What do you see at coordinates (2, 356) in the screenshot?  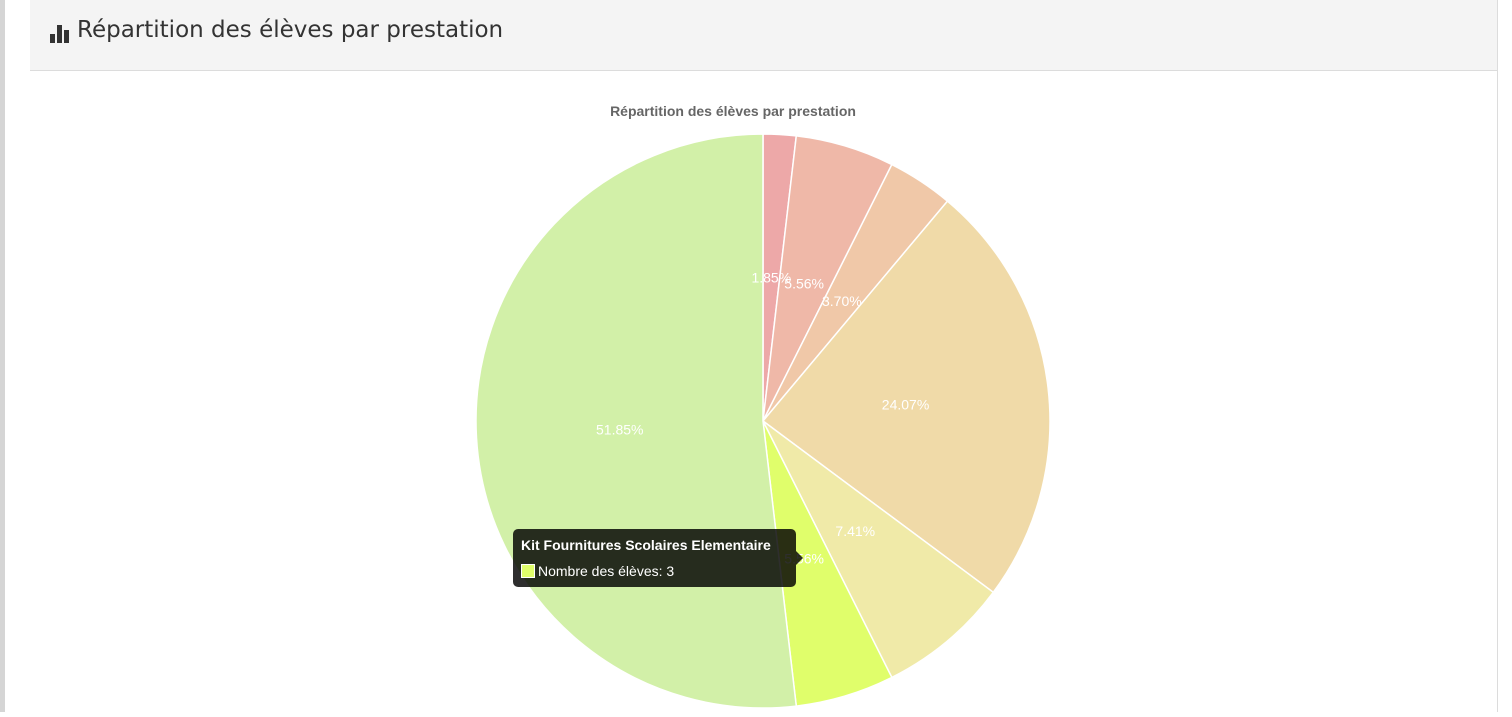 I see `page-left-border` at bounding box center [2, 356].